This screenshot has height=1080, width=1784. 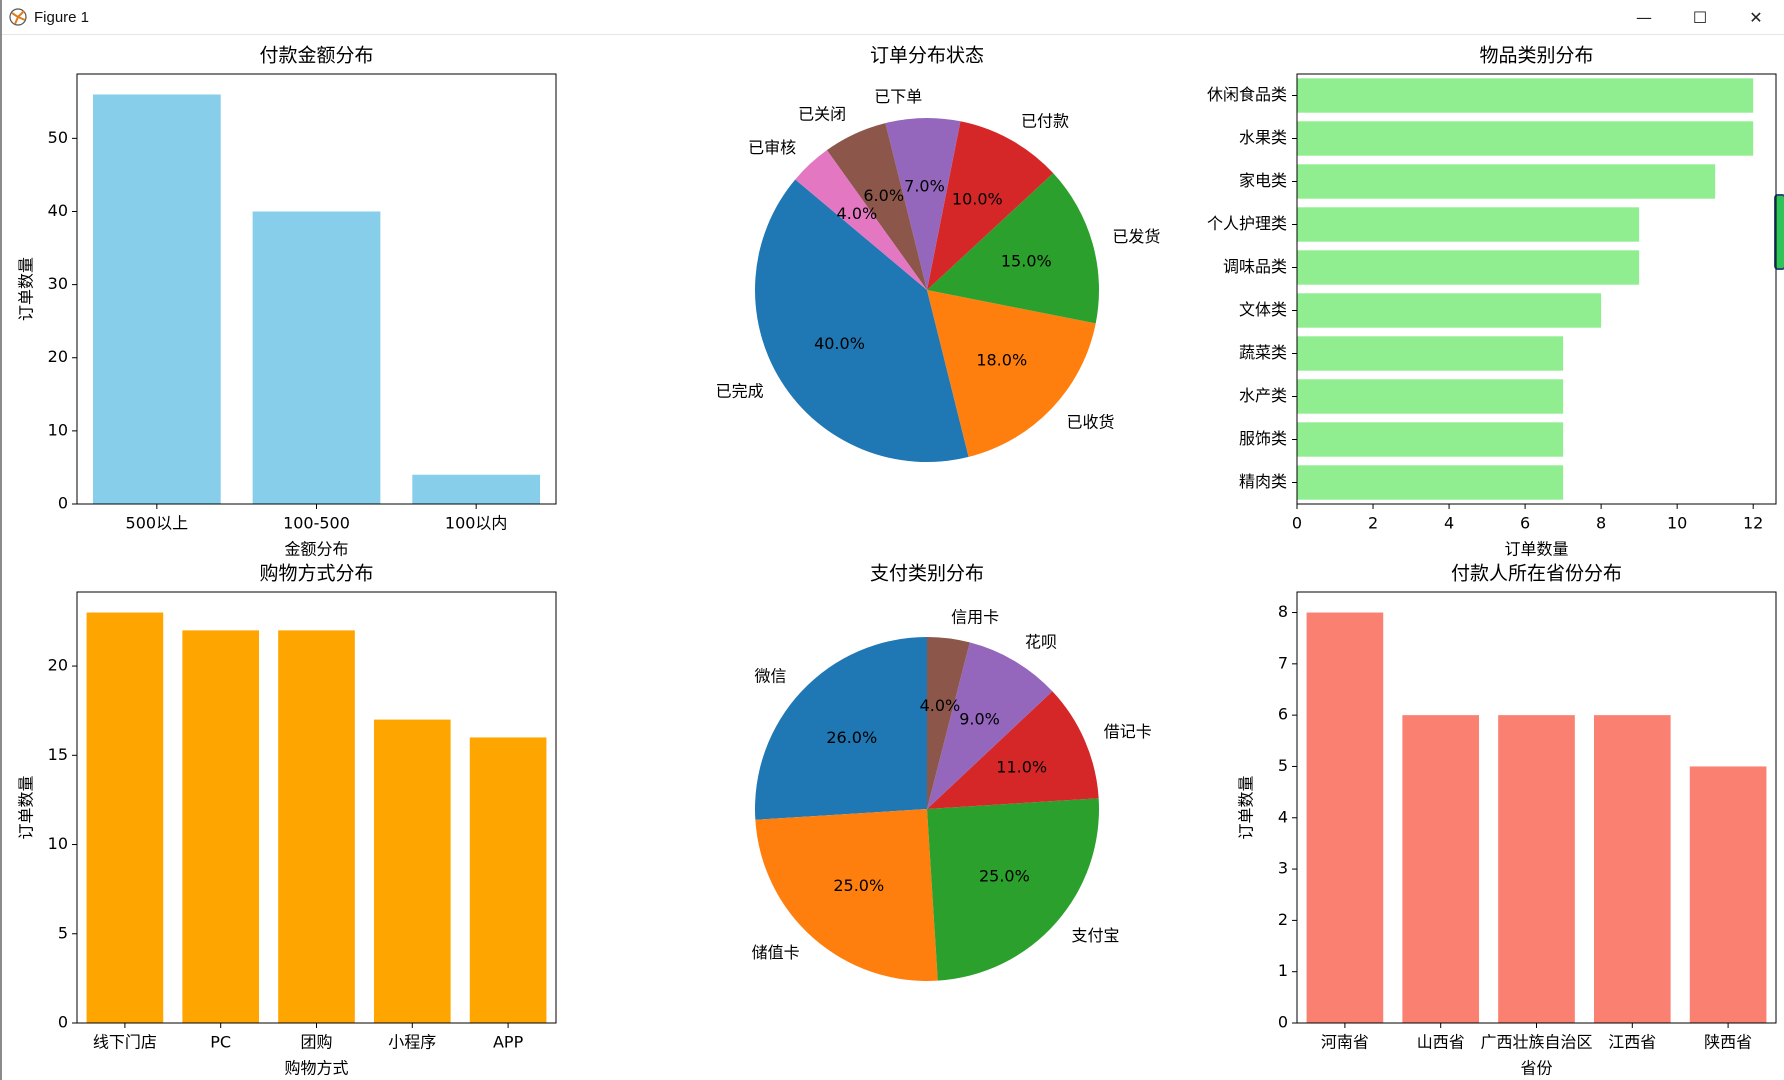 I want to click on pie-label: 已下单, so click(x=898, y=96).